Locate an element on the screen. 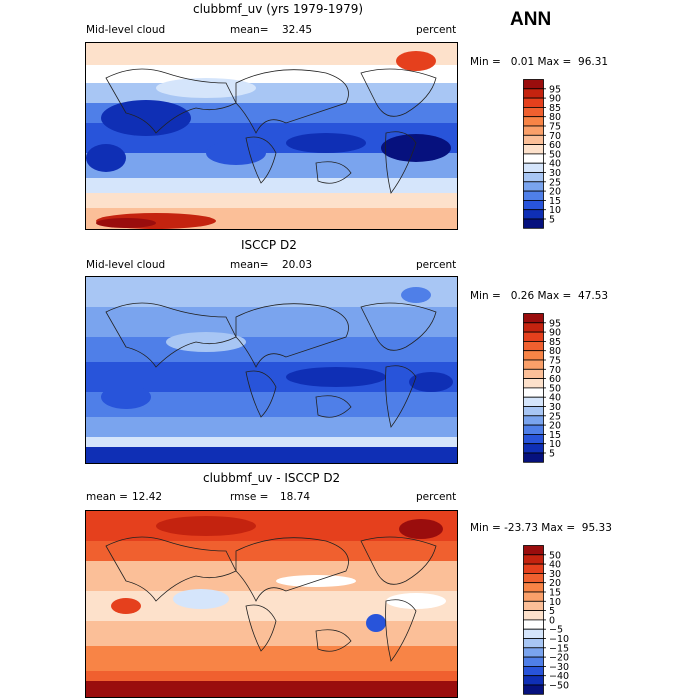 The image size is (700, 700). panel3-rmse-value: 18.74 is located at coordinates (295, 497).